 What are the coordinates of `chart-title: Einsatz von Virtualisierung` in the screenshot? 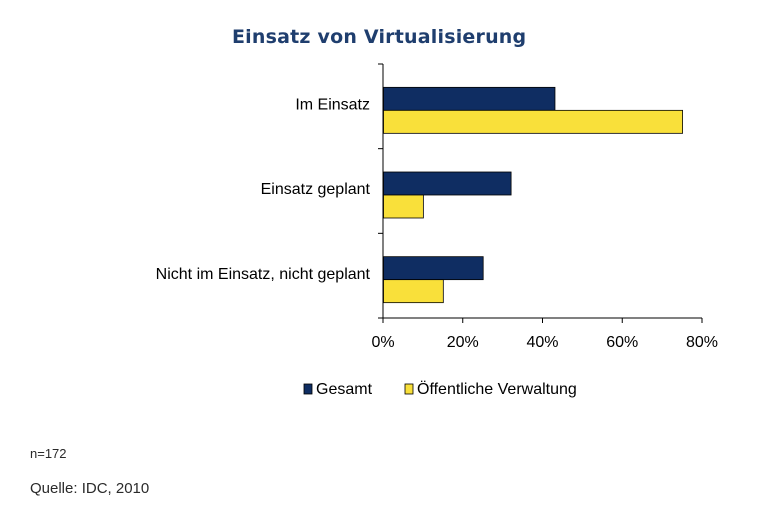 It's located at (379, 37).